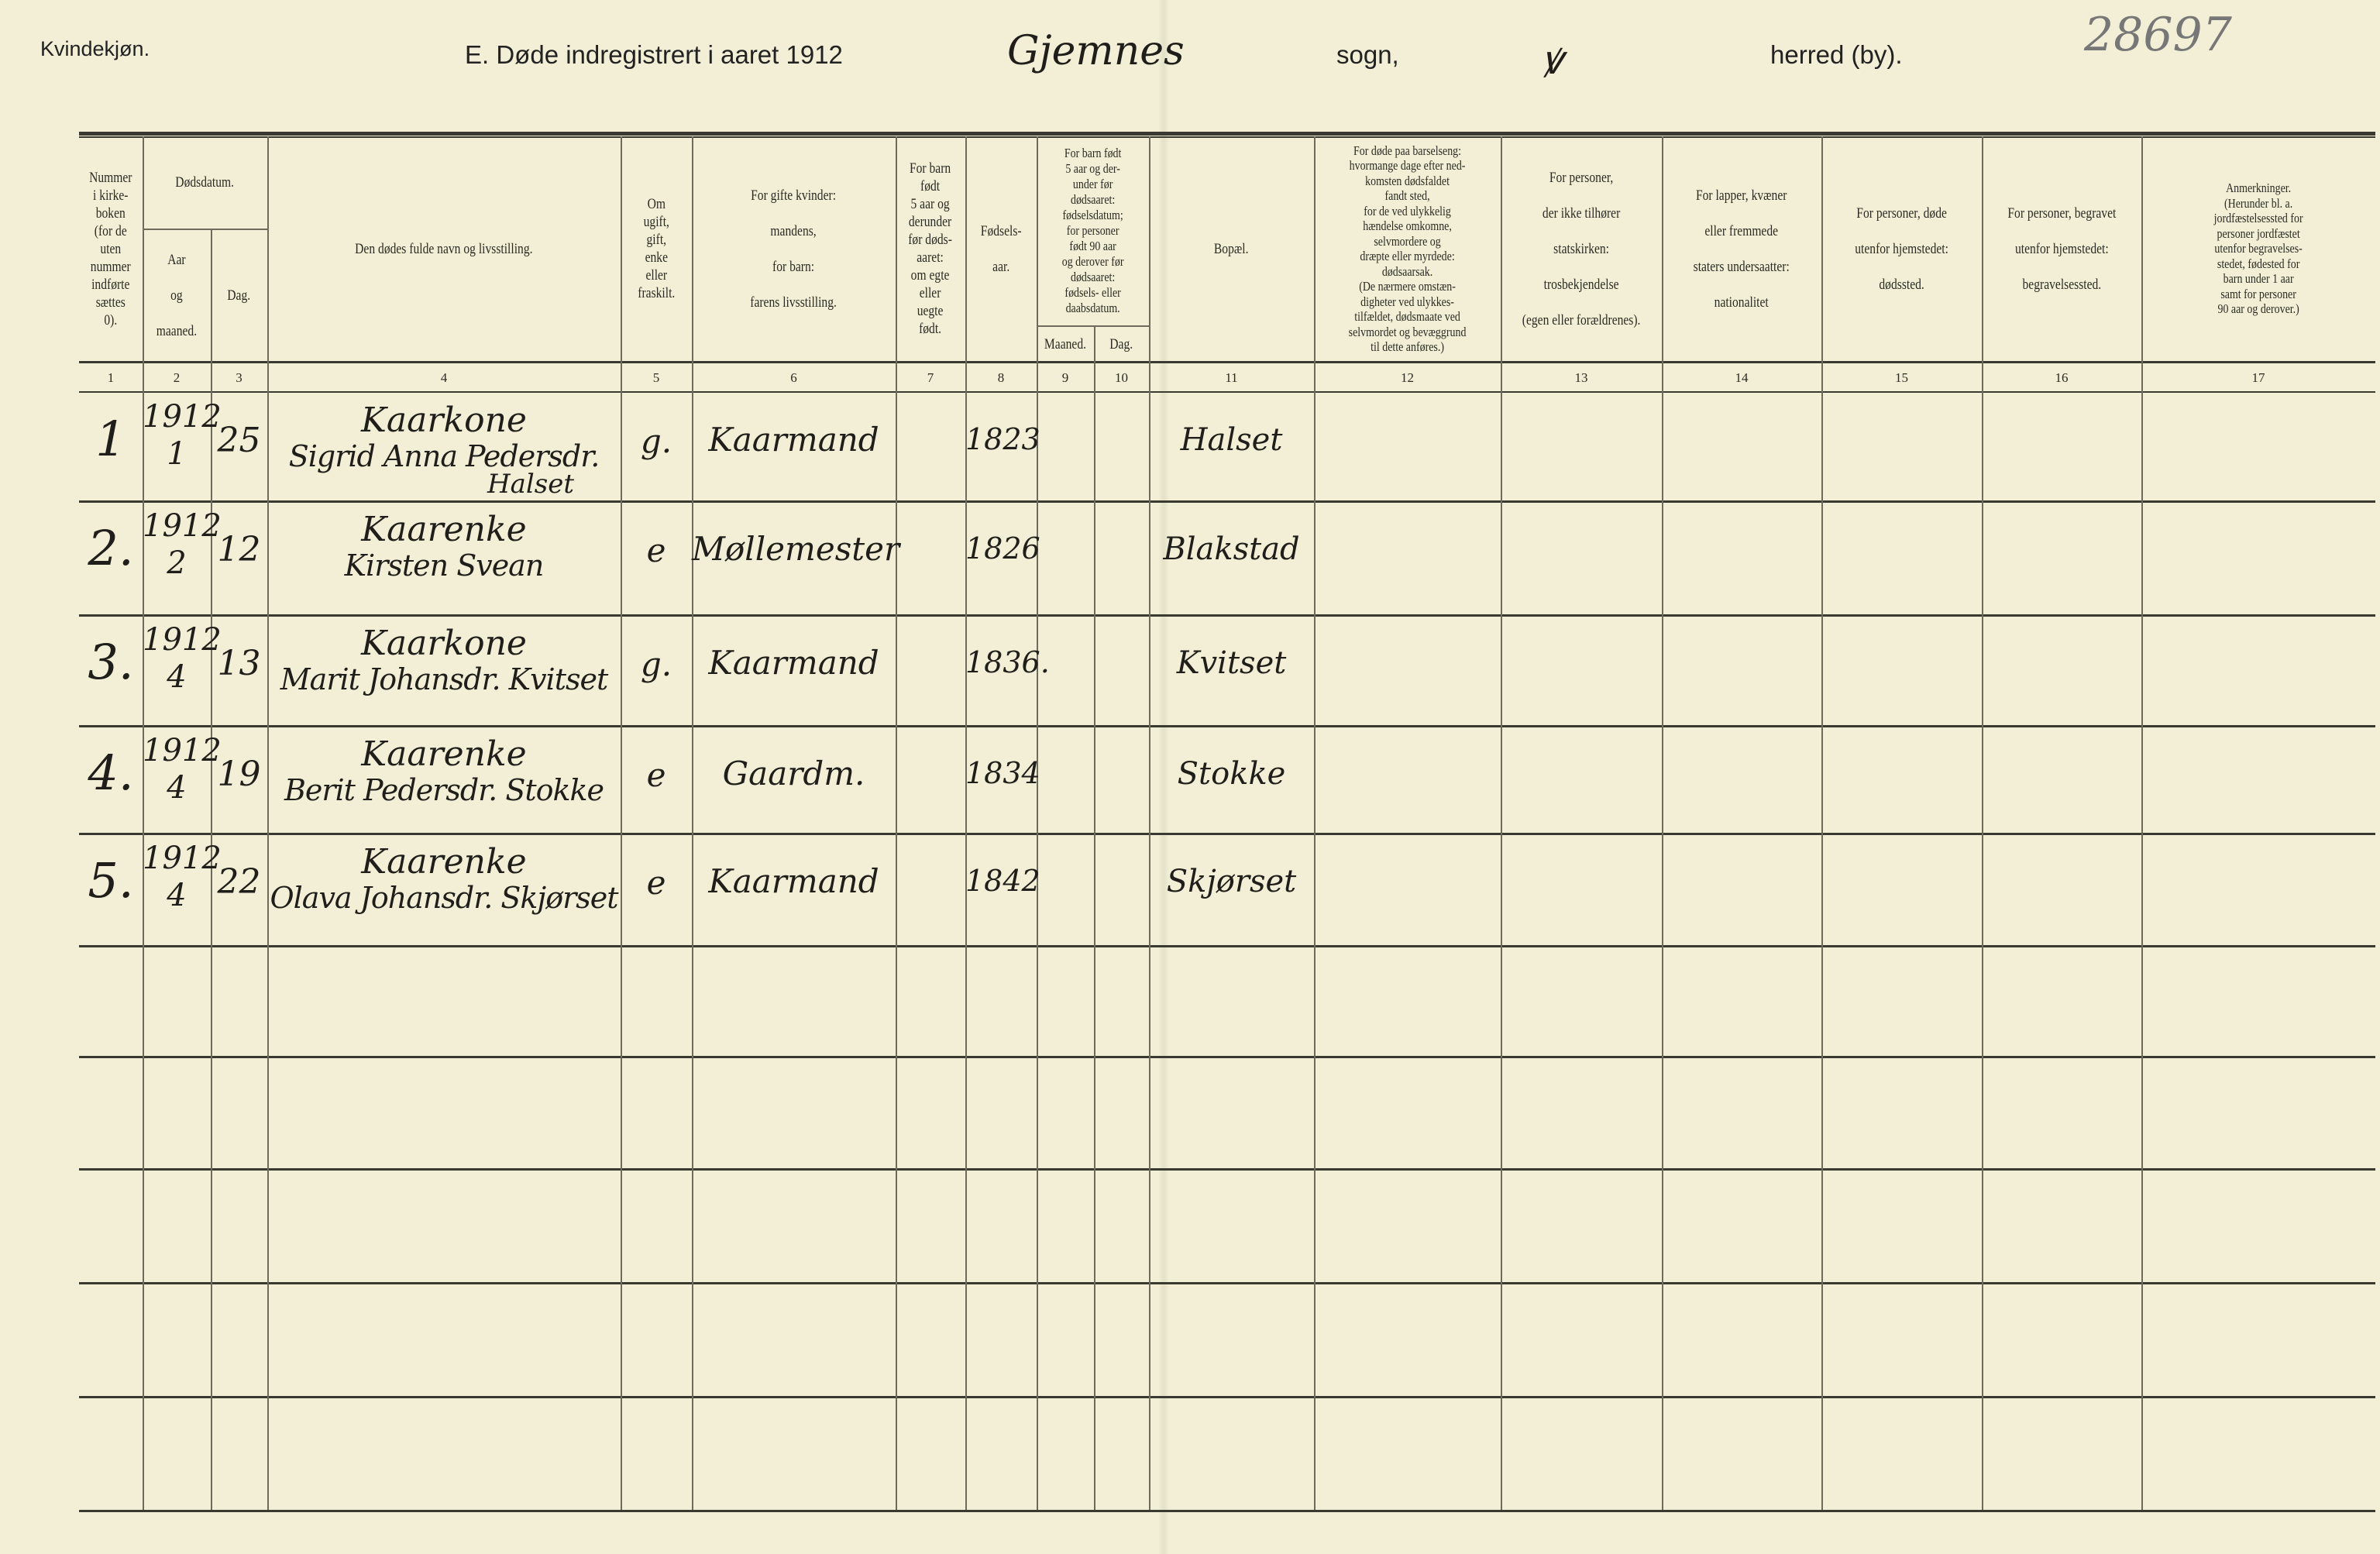  Describe the element at coordinates (444, 456) in the screenshot. I see `entry-name: Sigrid Anna Pedersdr.` at that location.